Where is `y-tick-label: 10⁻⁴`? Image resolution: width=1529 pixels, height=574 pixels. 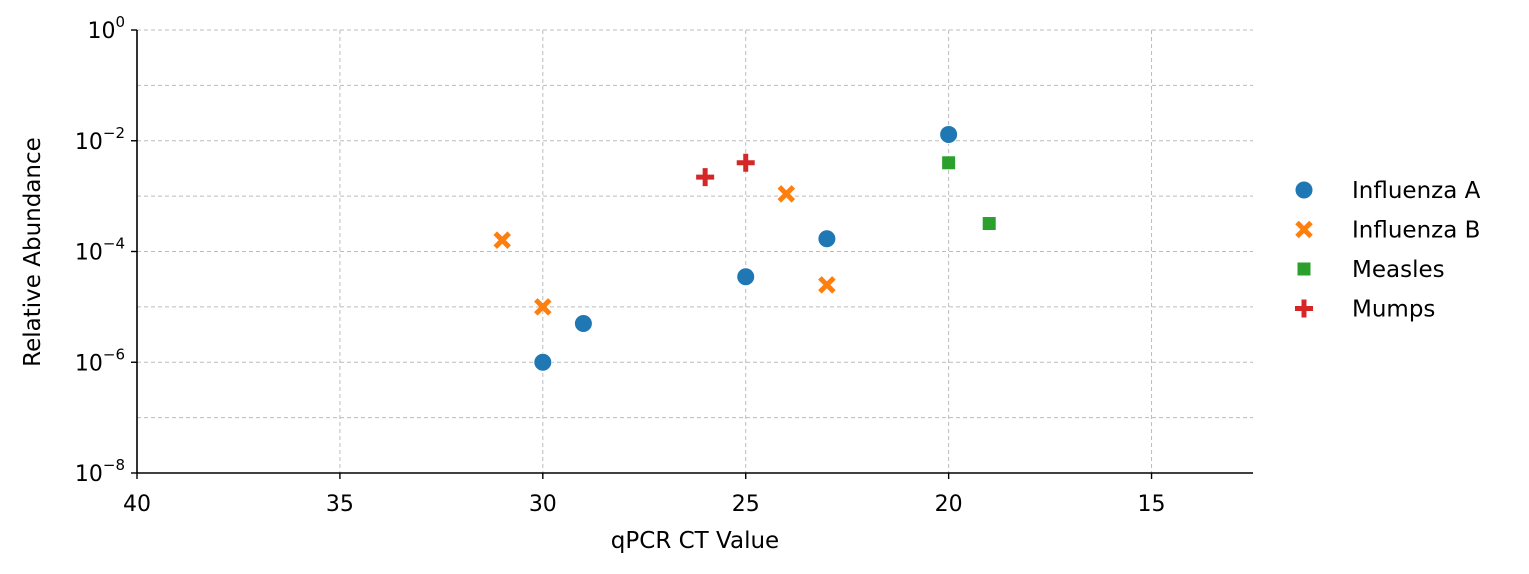
y-tick-label: 10⁻⁴ is located at coordinates (100, 250).